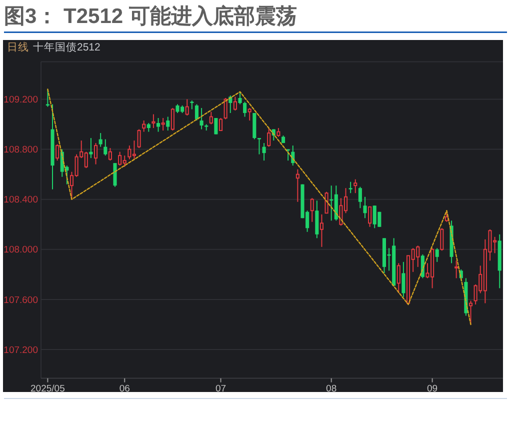  What do you see at coordinates (21, 350) in the screenshot?
I see `y-tick-label: 107.200` at bounding box center [21, 350].